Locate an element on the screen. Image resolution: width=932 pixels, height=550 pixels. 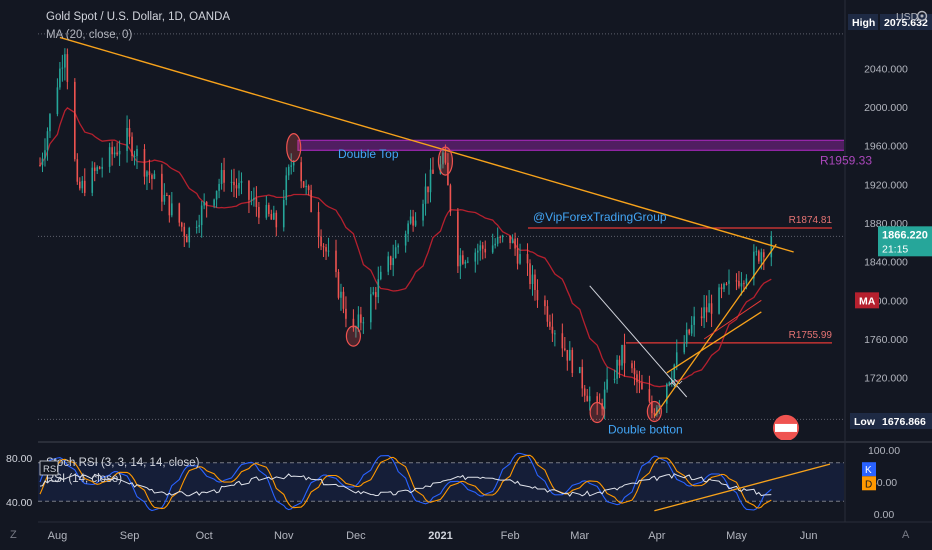
price-tick-label: 1720.000 is located at coordinates (886, 379).